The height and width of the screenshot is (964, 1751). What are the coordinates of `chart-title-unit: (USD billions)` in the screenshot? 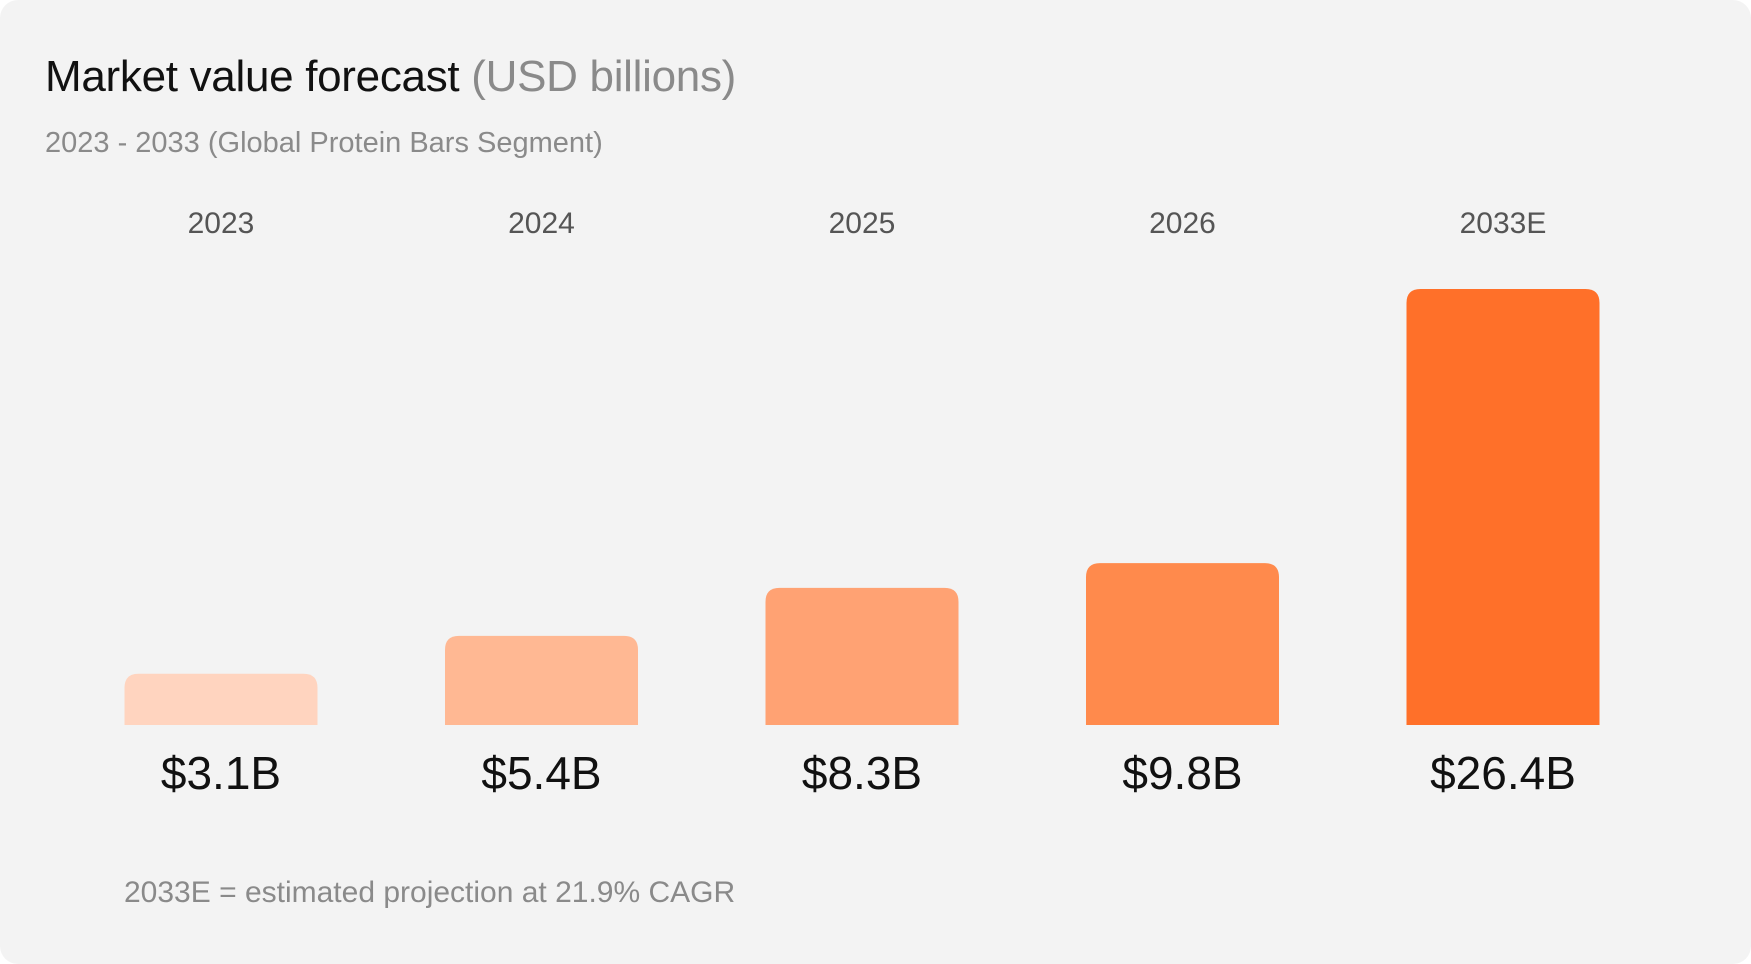 It's located at (604, 76).